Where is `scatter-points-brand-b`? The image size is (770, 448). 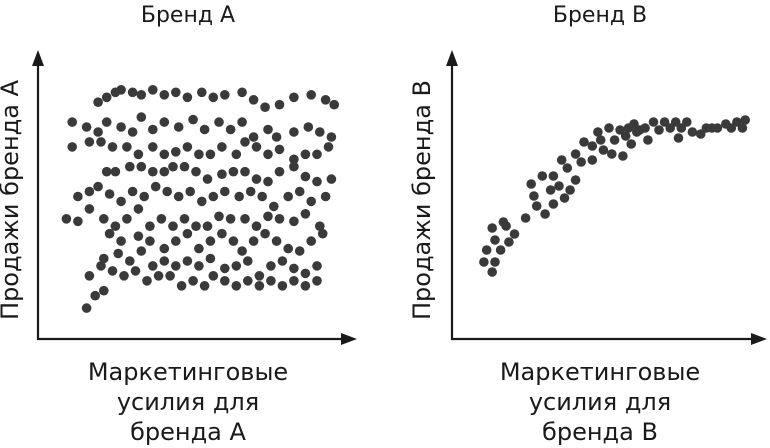
scatter-points-brand-b is located at coordinates (614, 196).